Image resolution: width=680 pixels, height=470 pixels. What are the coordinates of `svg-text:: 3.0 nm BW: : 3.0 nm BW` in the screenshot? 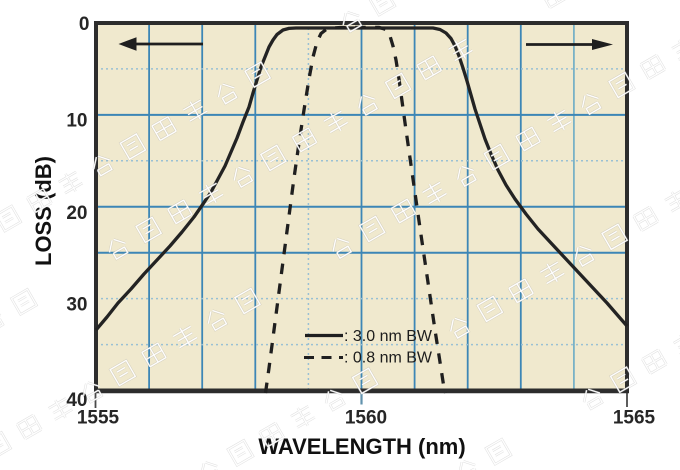 It's located at (388, 336).